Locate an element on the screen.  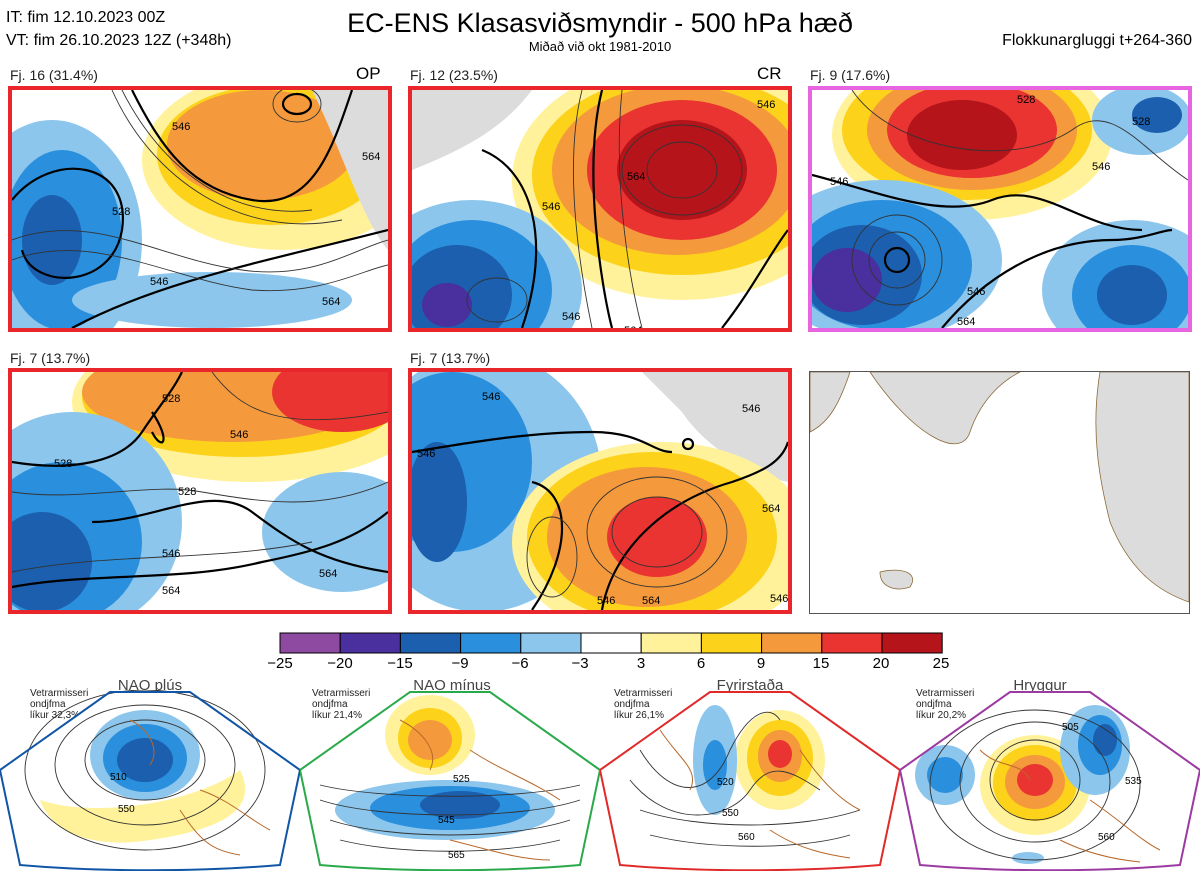
cluster-map-1: 546 564 528 546 564 is located at coordinates (200, 209).